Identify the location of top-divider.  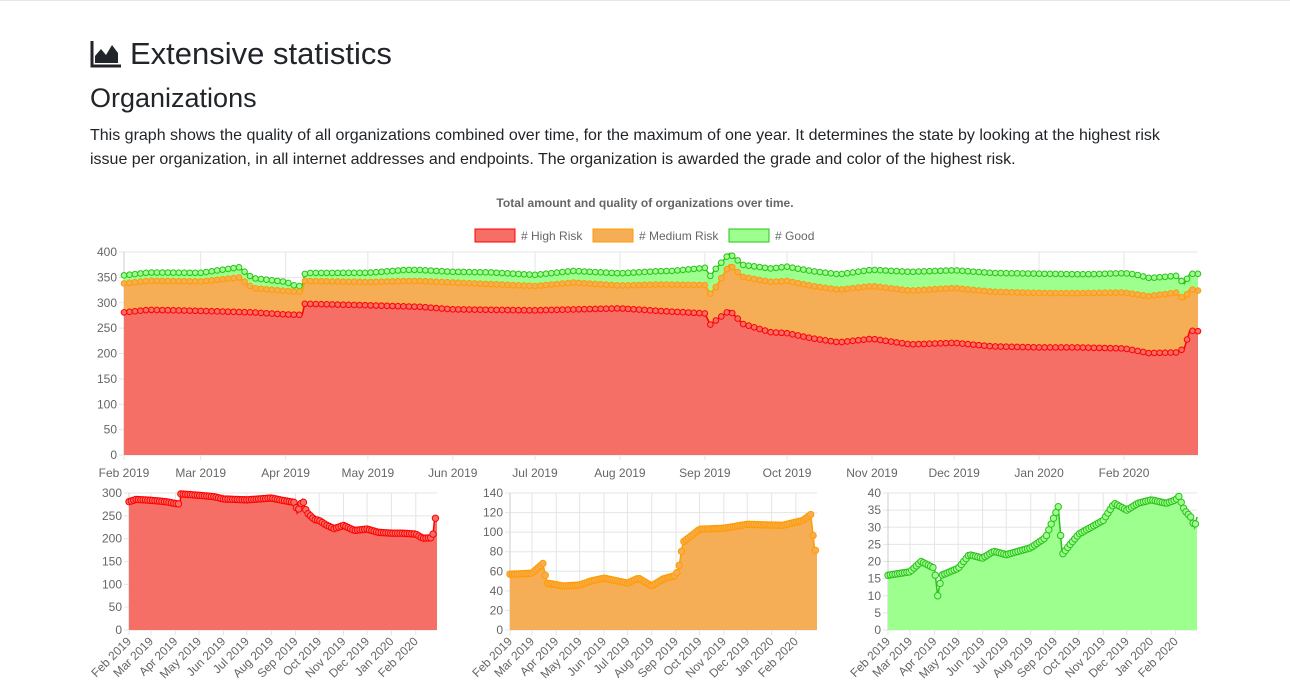
(645, 0).